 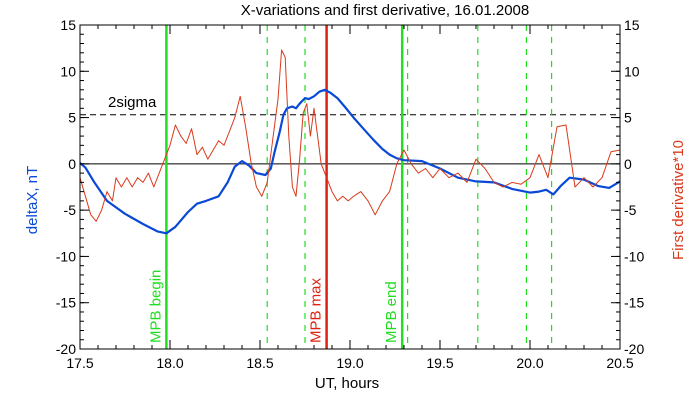 I want to click on y-tick-label-left: 5, so click(x=72, y=118).